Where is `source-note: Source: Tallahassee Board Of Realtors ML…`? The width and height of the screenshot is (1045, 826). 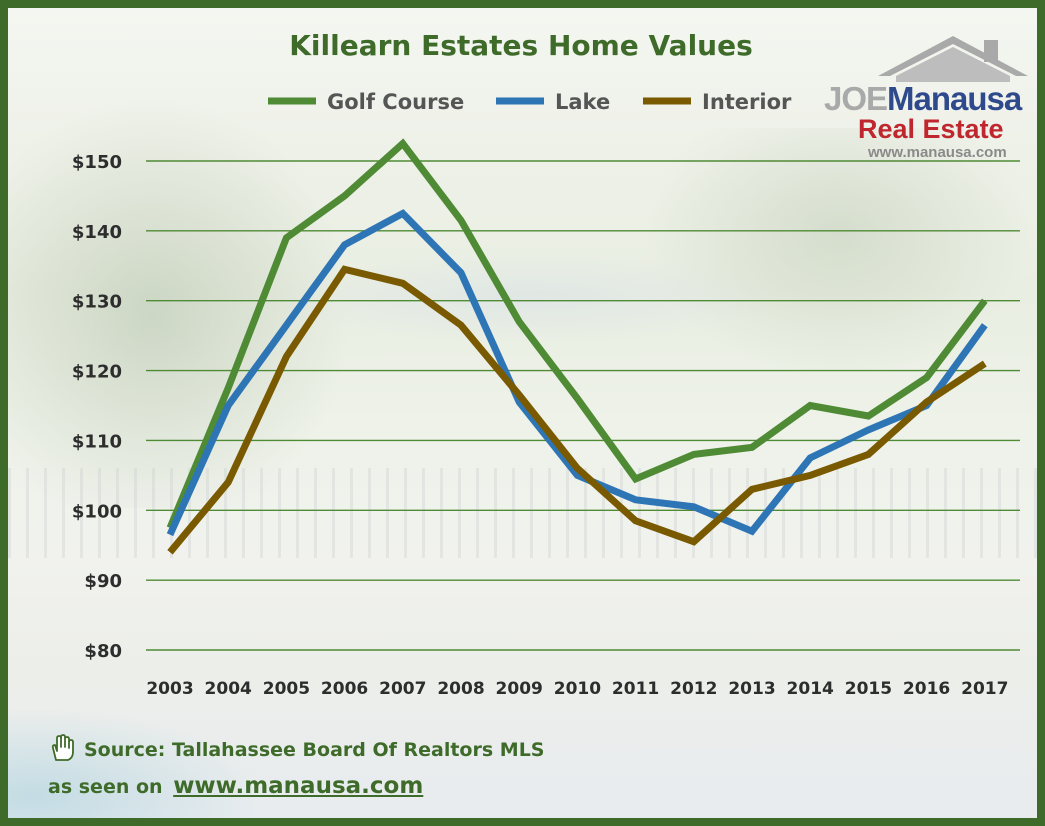 source-note: Source: Tallahassee Board Of Realtors ML… is located at coordinates (296, 748).